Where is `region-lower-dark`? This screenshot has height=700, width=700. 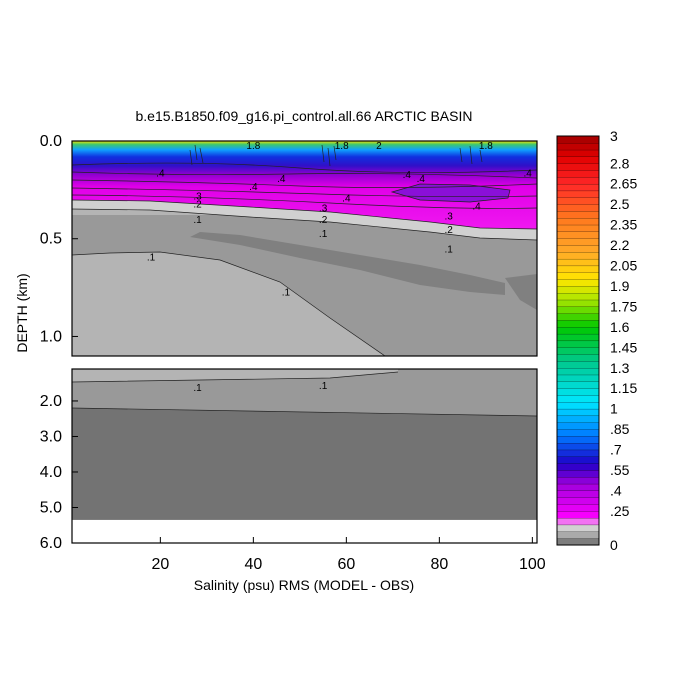 region-lower-dark is located at coordinates (304, 475).